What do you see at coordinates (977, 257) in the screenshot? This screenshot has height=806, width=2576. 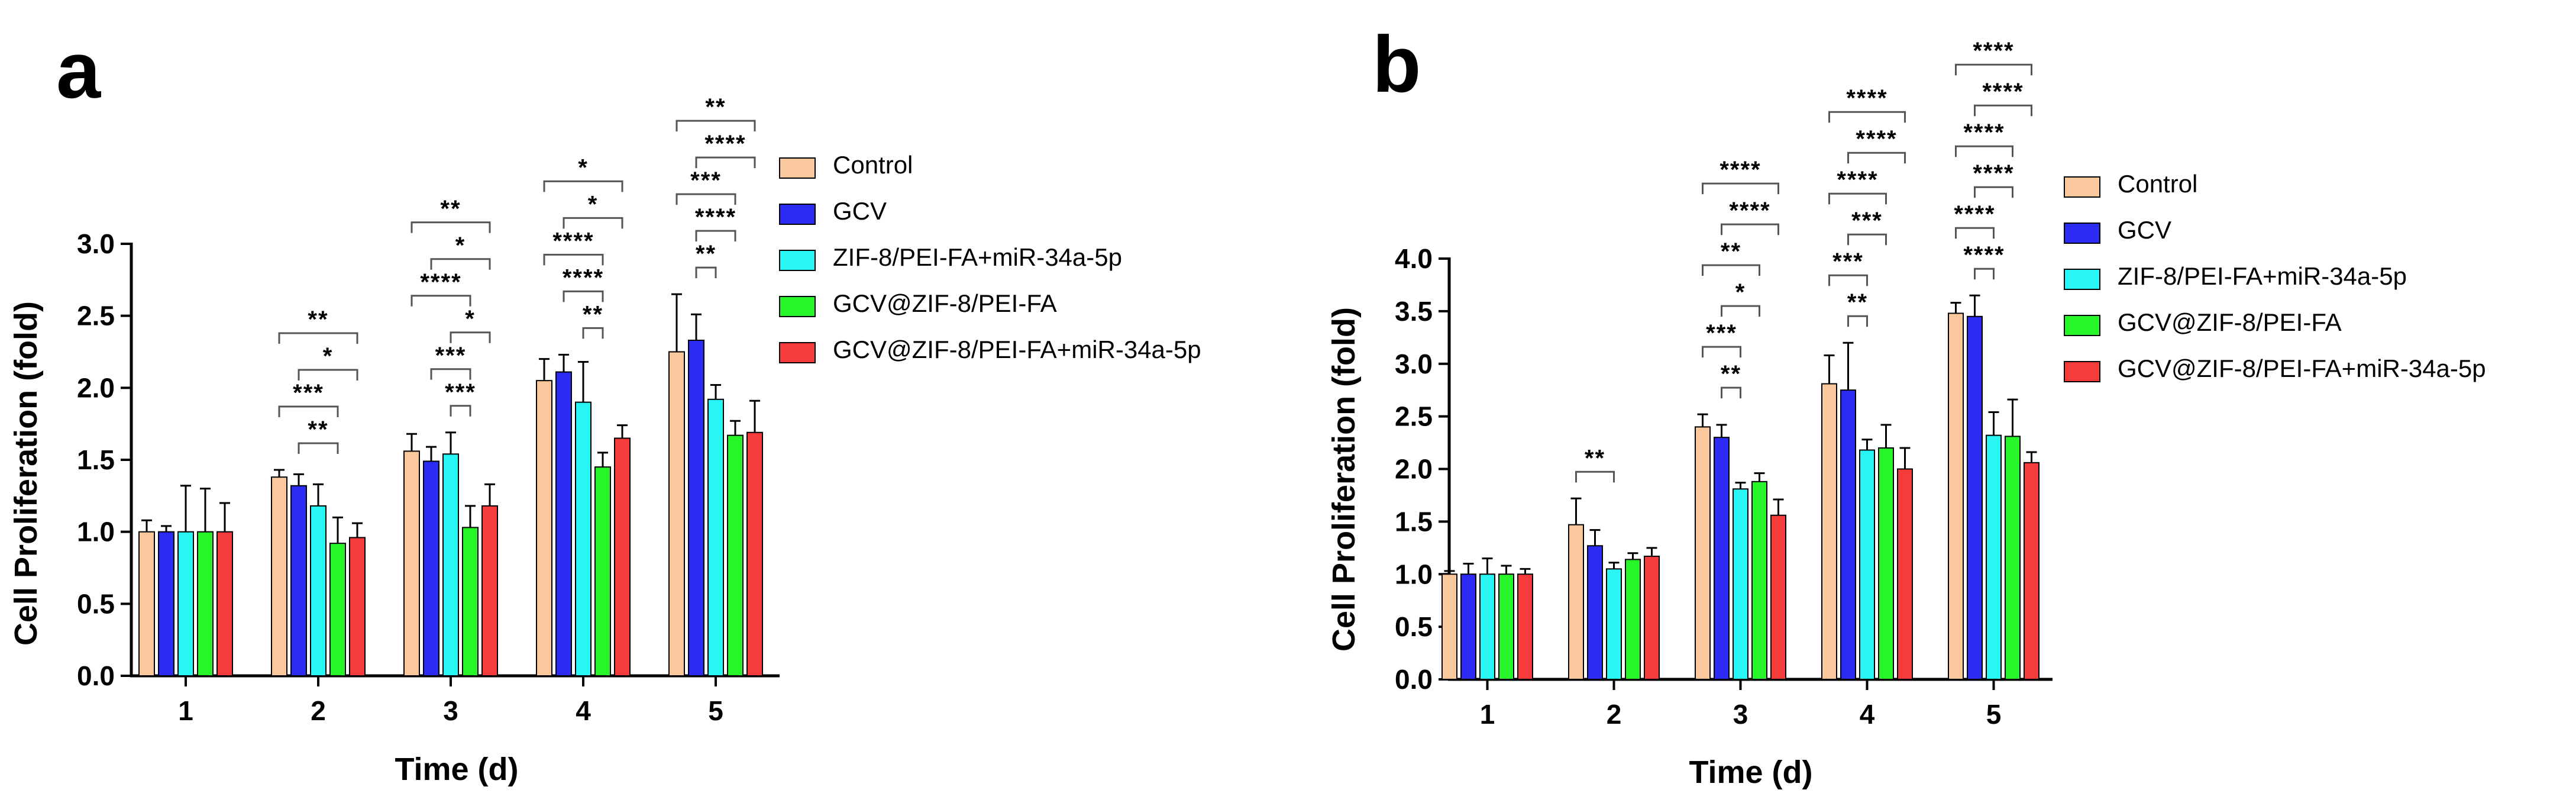 I see `panel-a-legend-label: ZIF-8/PEI-FA+miR-34a-5p` at bounding box center [977, 257].